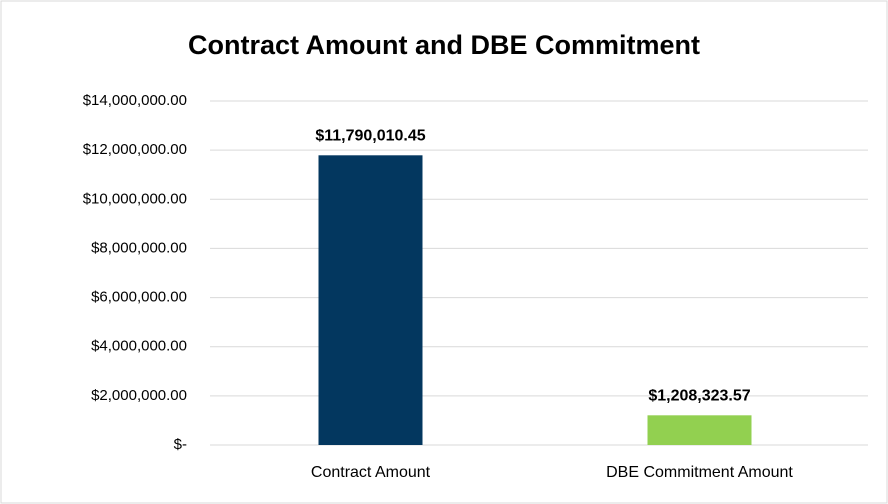  Describe the element at coordinates (699, 472) in the screenshot. I see `x-tick-label: DBE Commitment Amount` at that location.